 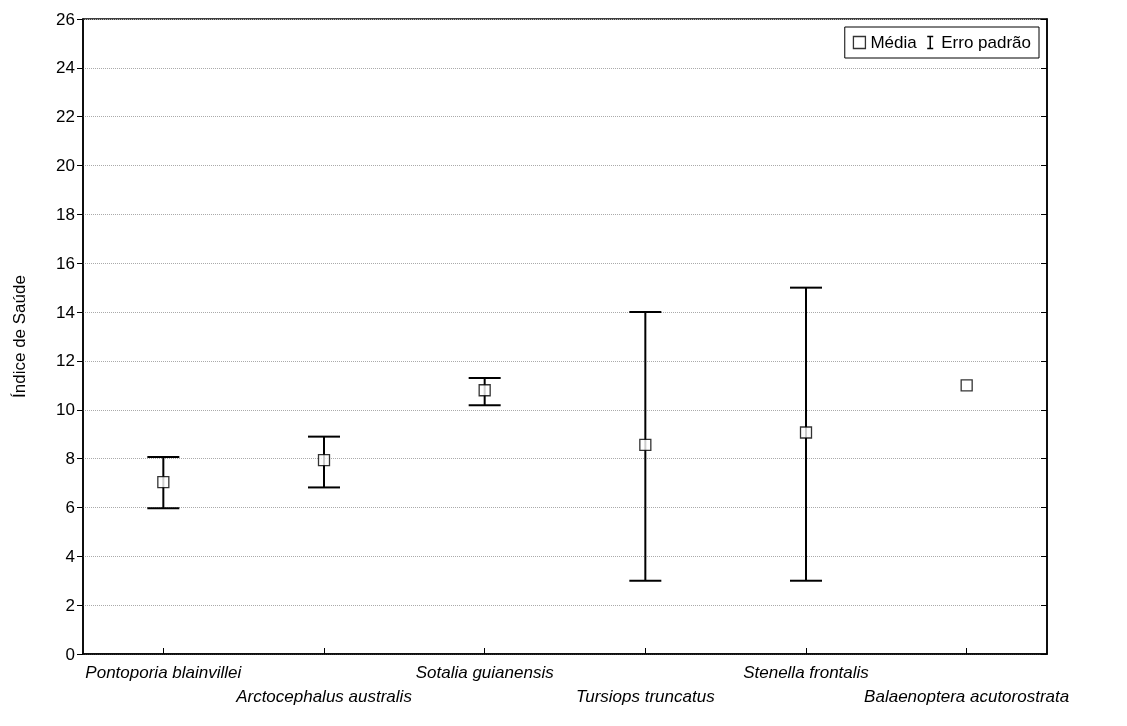 I want to click on y-tick-label: 18, so click(x=65, y=214).